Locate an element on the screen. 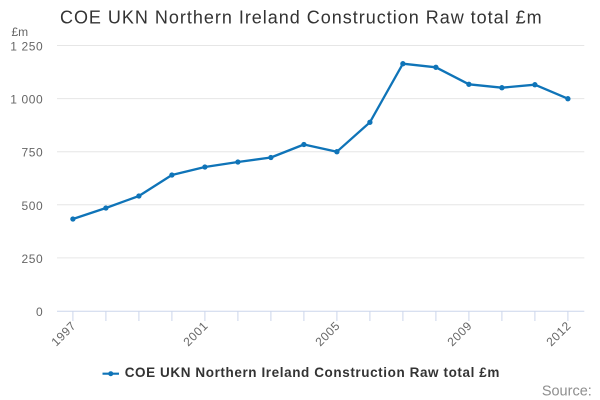 The width and height of the screenshot is (600, 400). svg-text: 750 is located at coordinates (32, 153).